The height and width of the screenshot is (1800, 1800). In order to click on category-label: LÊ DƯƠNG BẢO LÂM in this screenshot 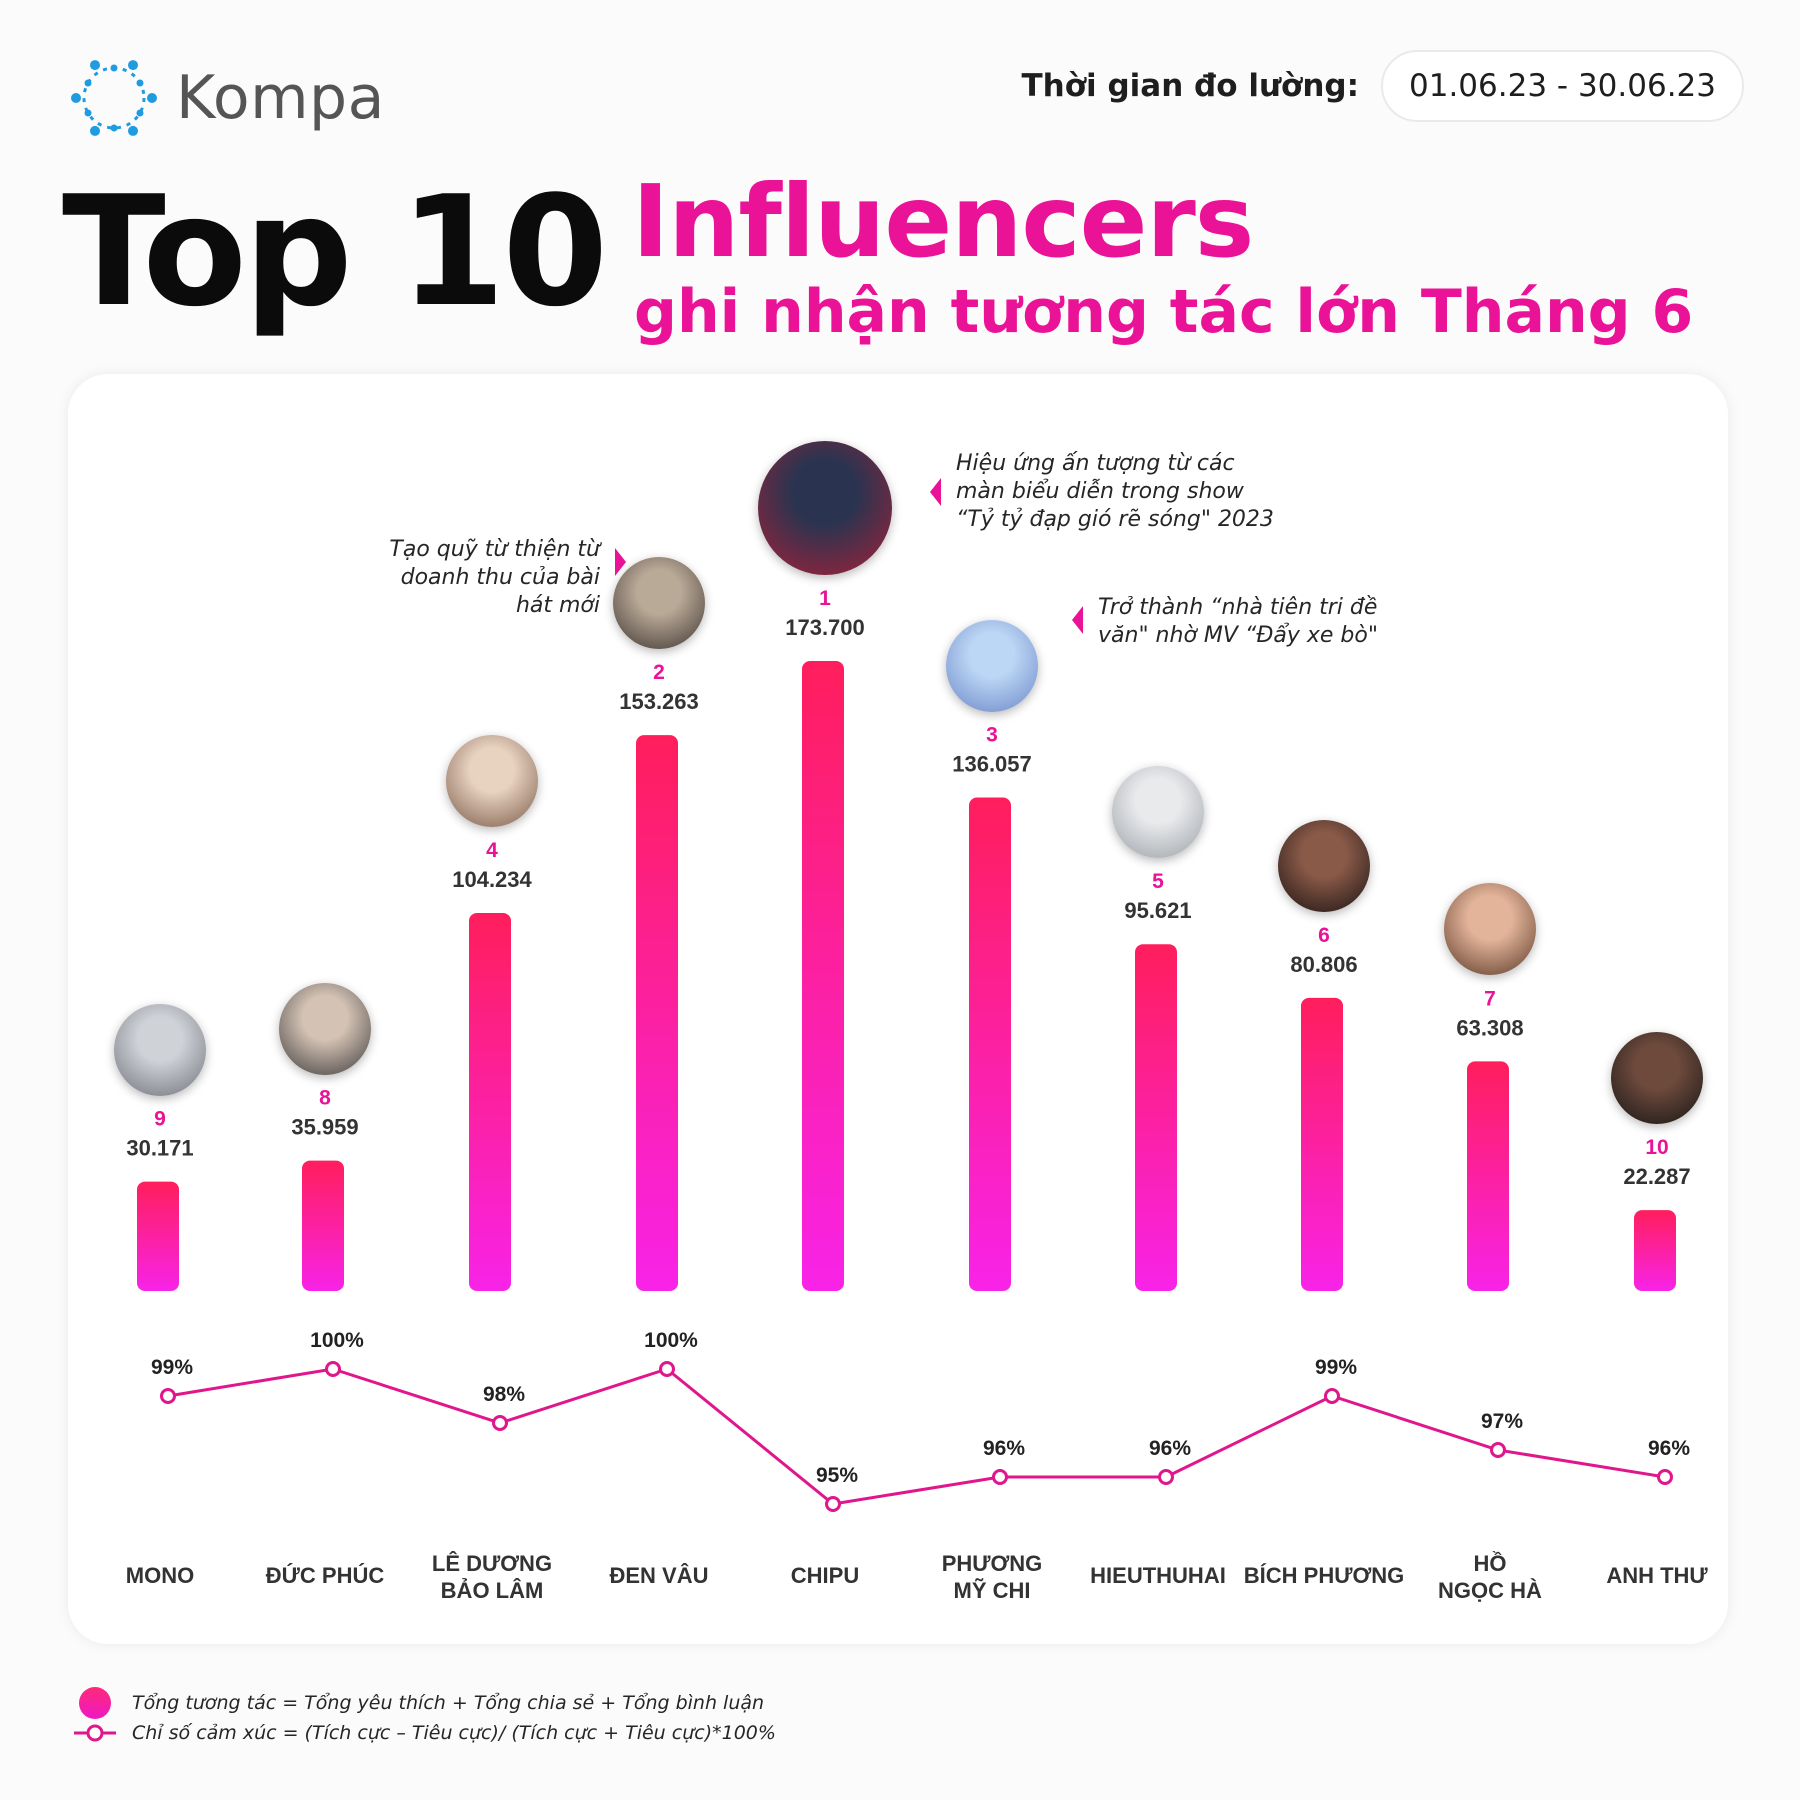, I will do `click(492, 1577)`.